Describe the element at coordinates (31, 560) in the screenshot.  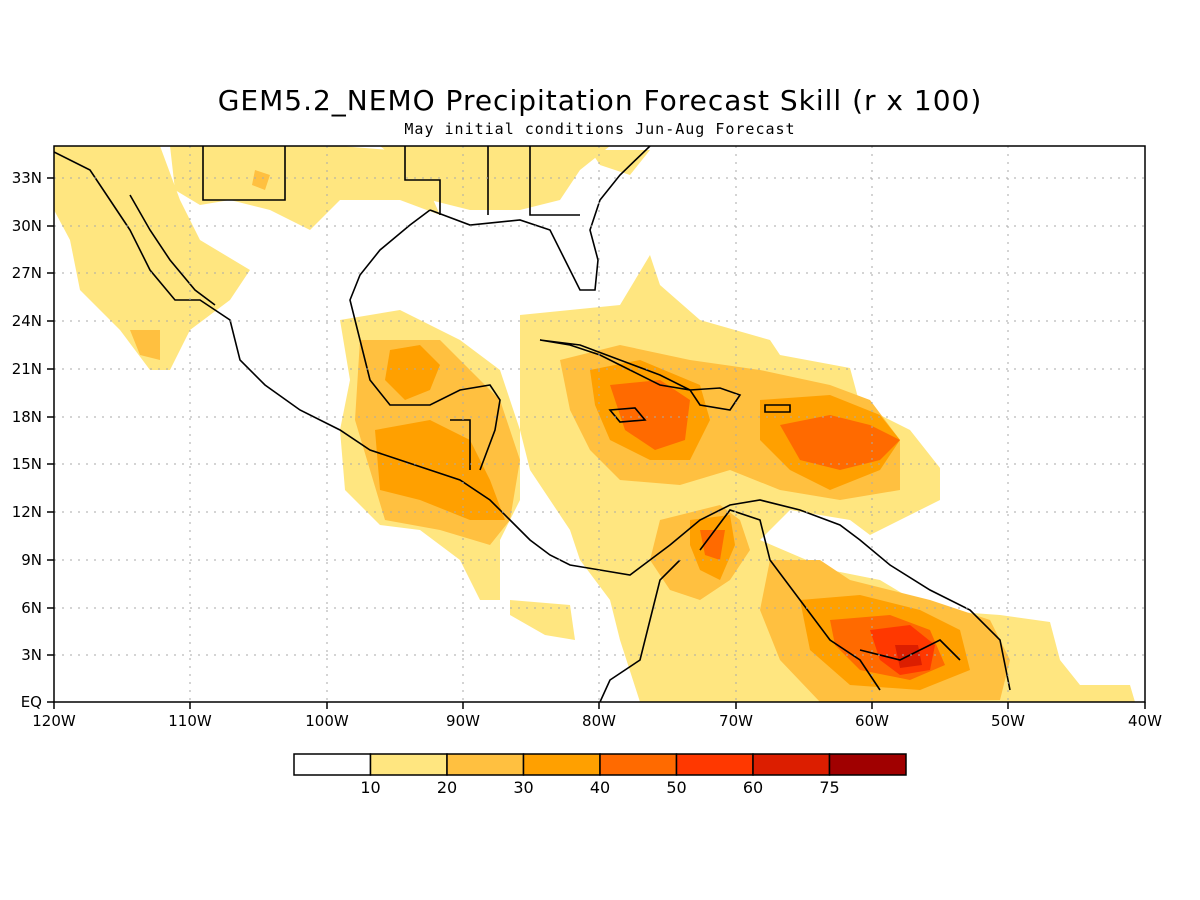
I see `lat-label: 9N` at that location.